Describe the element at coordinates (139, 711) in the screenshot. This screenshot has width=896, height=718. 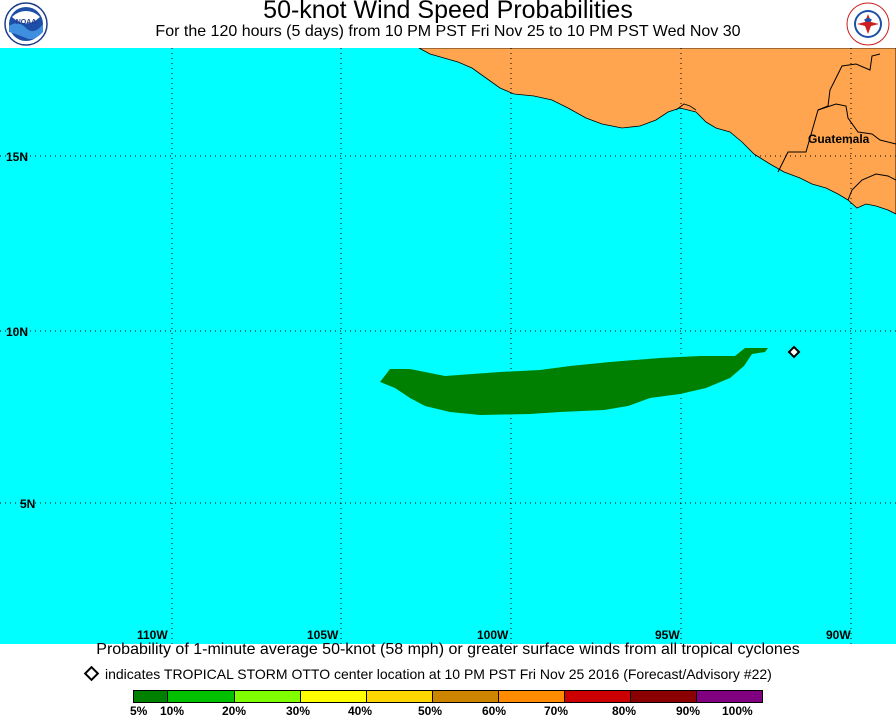
I see `scale-tick-label: 5%` at that location.